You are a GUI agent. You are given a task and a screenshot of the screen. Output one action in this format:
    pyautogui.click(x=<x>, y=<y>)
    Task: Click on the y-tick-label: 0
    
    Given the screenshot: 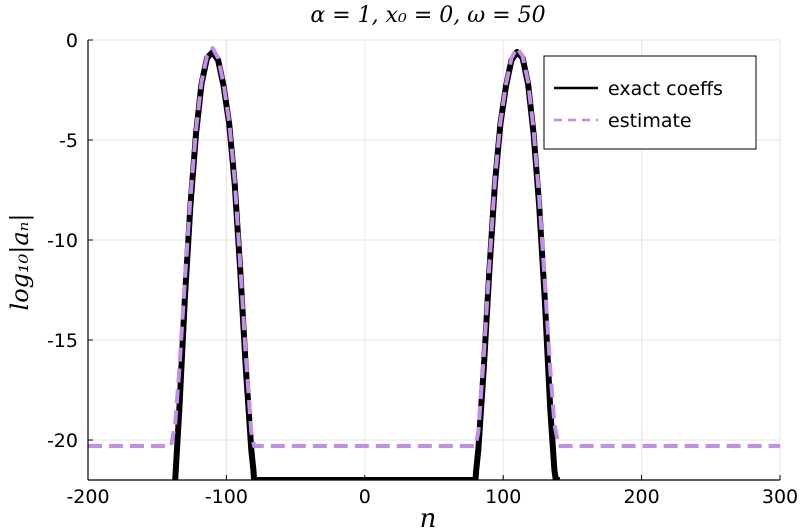 What is the action you would take?
    pyautogui.click(x=72, y=41)
    